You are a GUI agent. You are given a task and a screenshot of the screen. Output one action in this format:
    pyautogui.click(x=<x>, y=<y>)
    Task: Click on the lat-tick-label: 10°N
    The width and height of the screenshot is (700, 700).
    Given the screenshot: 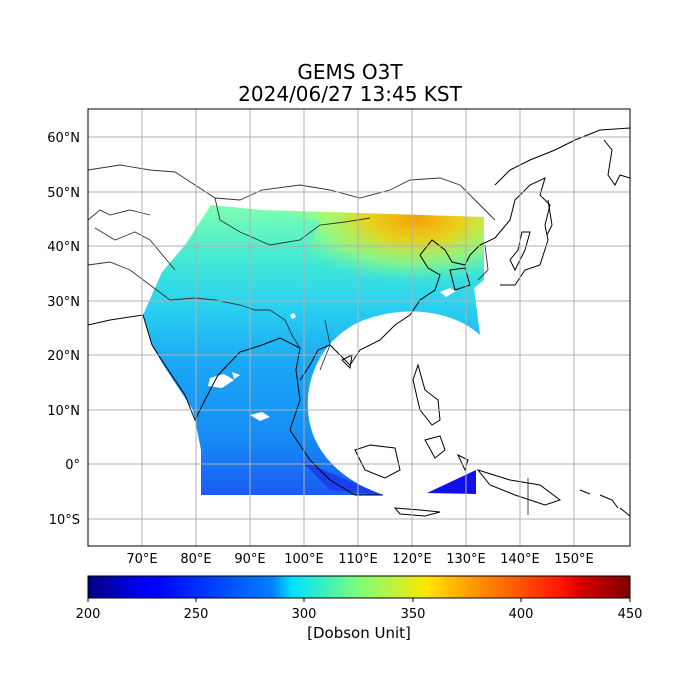 What is the action you would take?
    pyautogui.click(x=63, y=411)
    